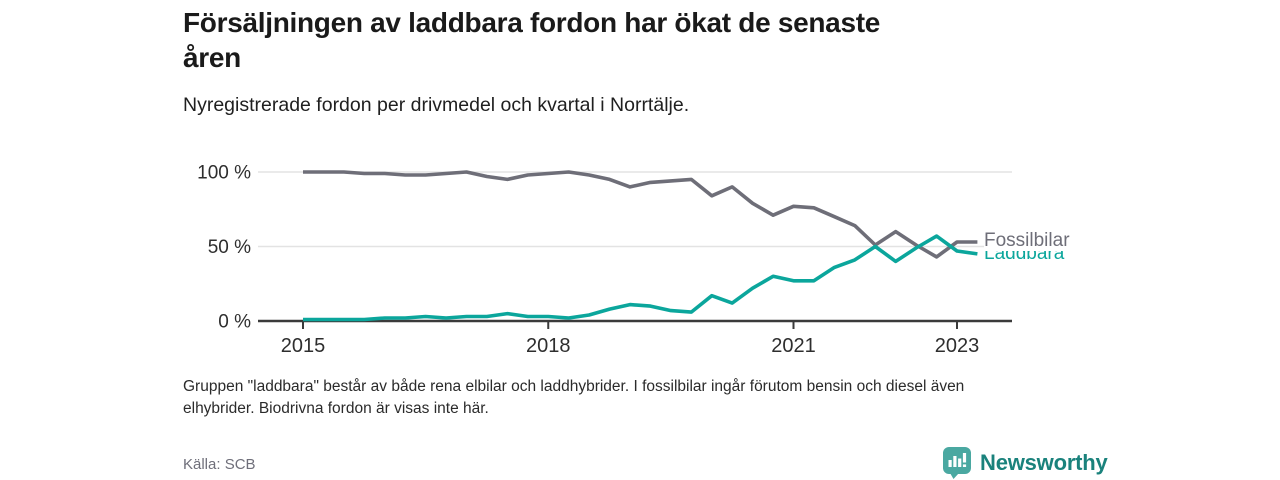  I want to click on line-fossilbilar, so click(640, 214).